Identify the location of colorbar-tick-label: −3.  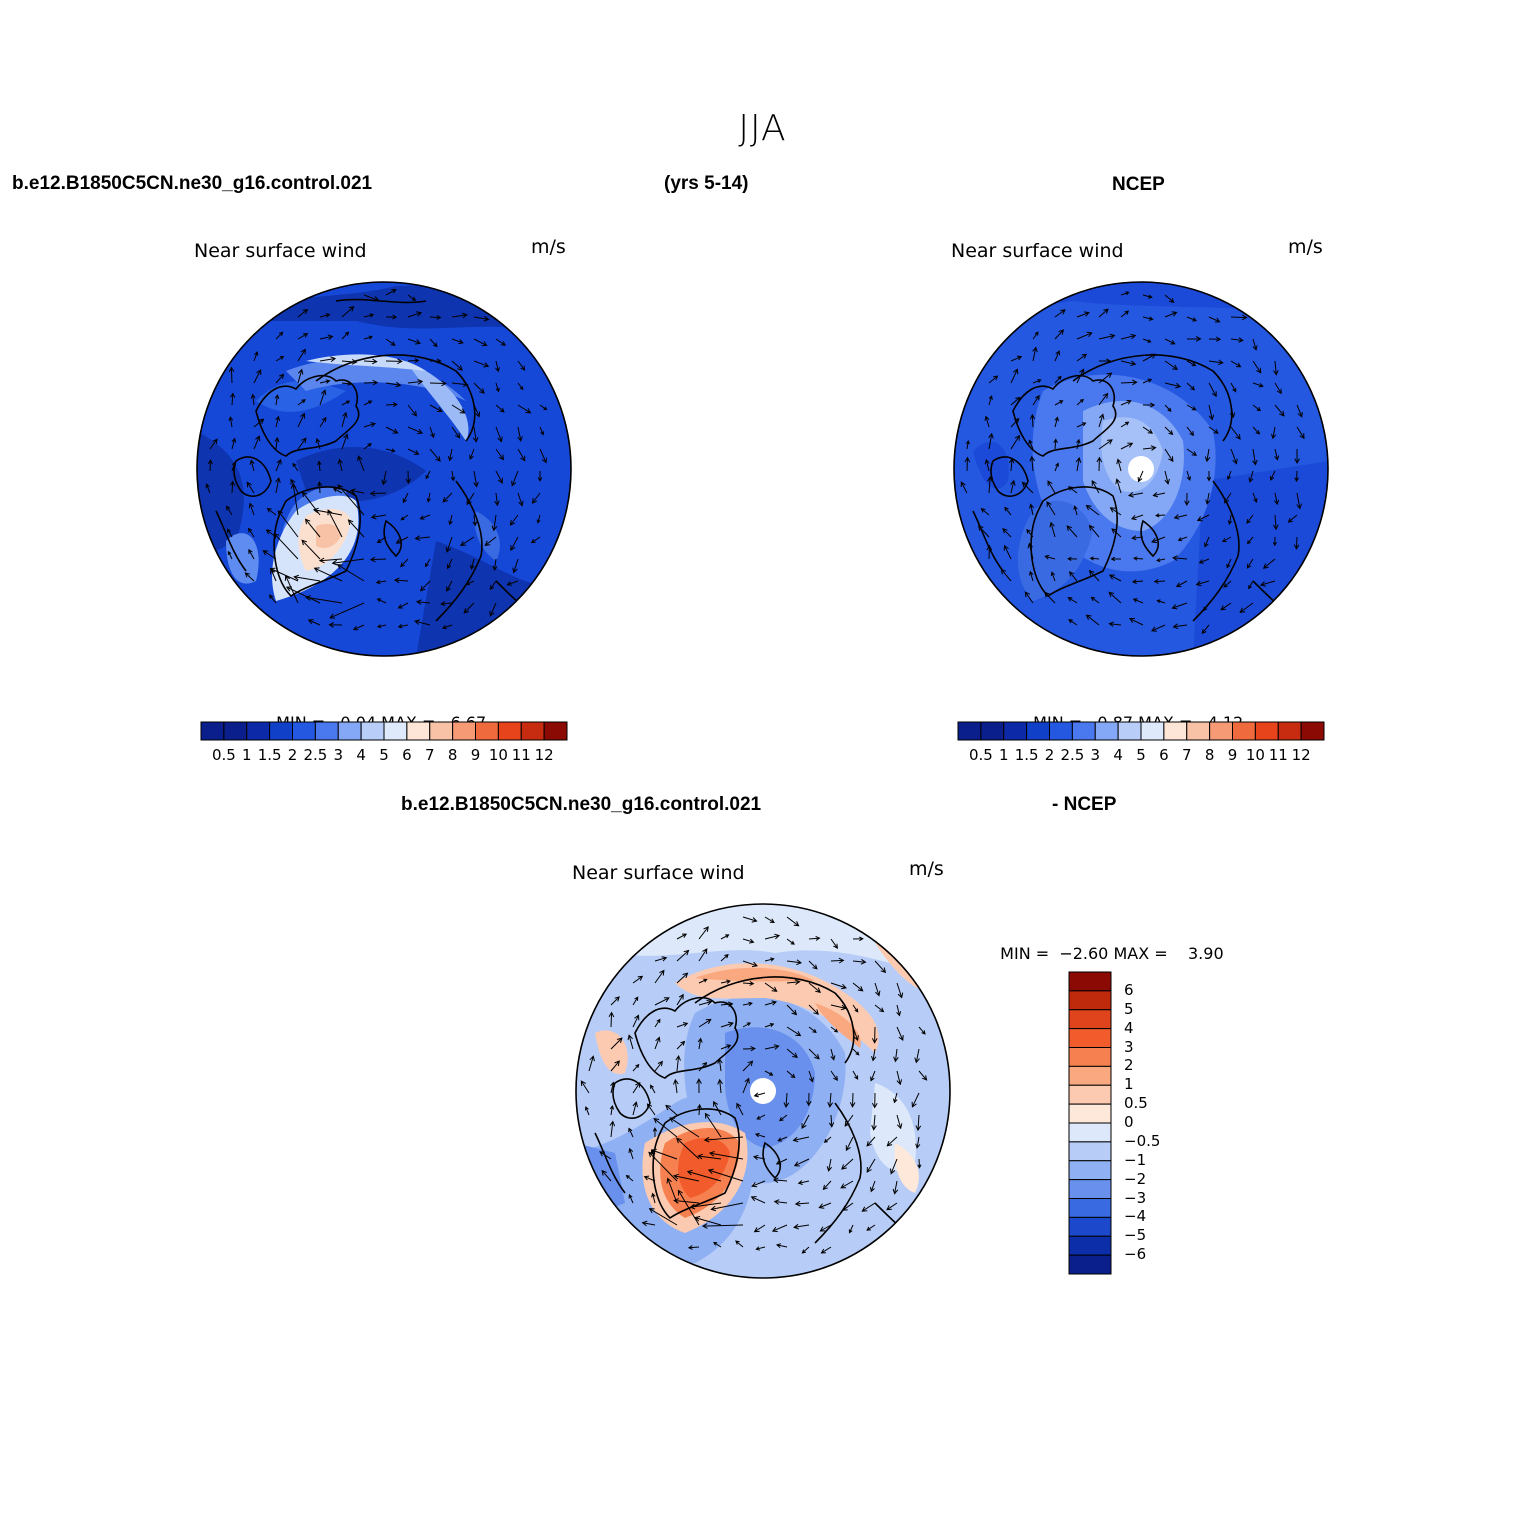
(1135, 1197).